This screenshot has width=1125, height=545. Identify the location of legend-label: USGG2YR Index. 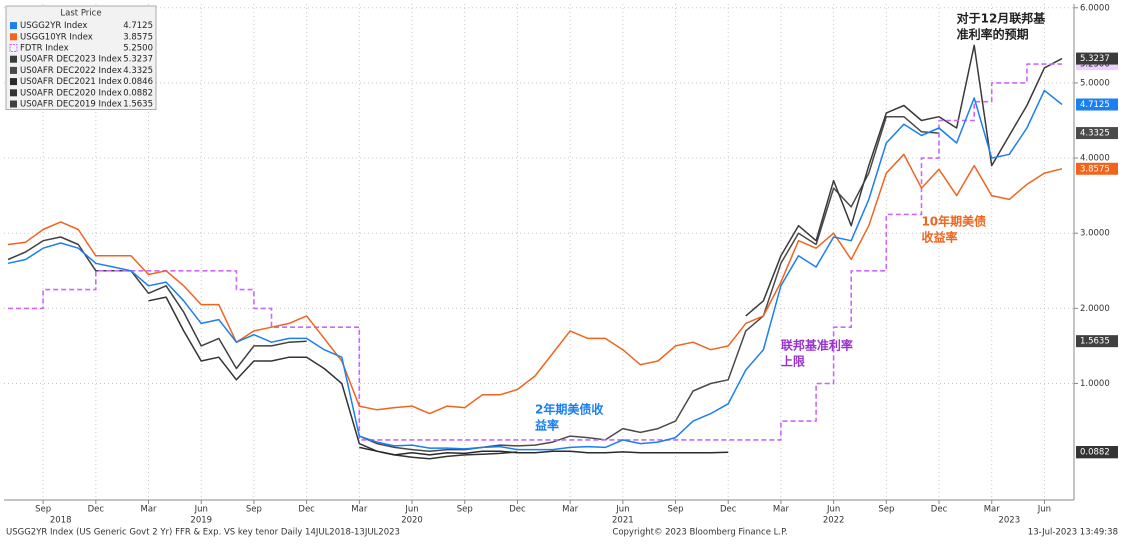
(53, 26).